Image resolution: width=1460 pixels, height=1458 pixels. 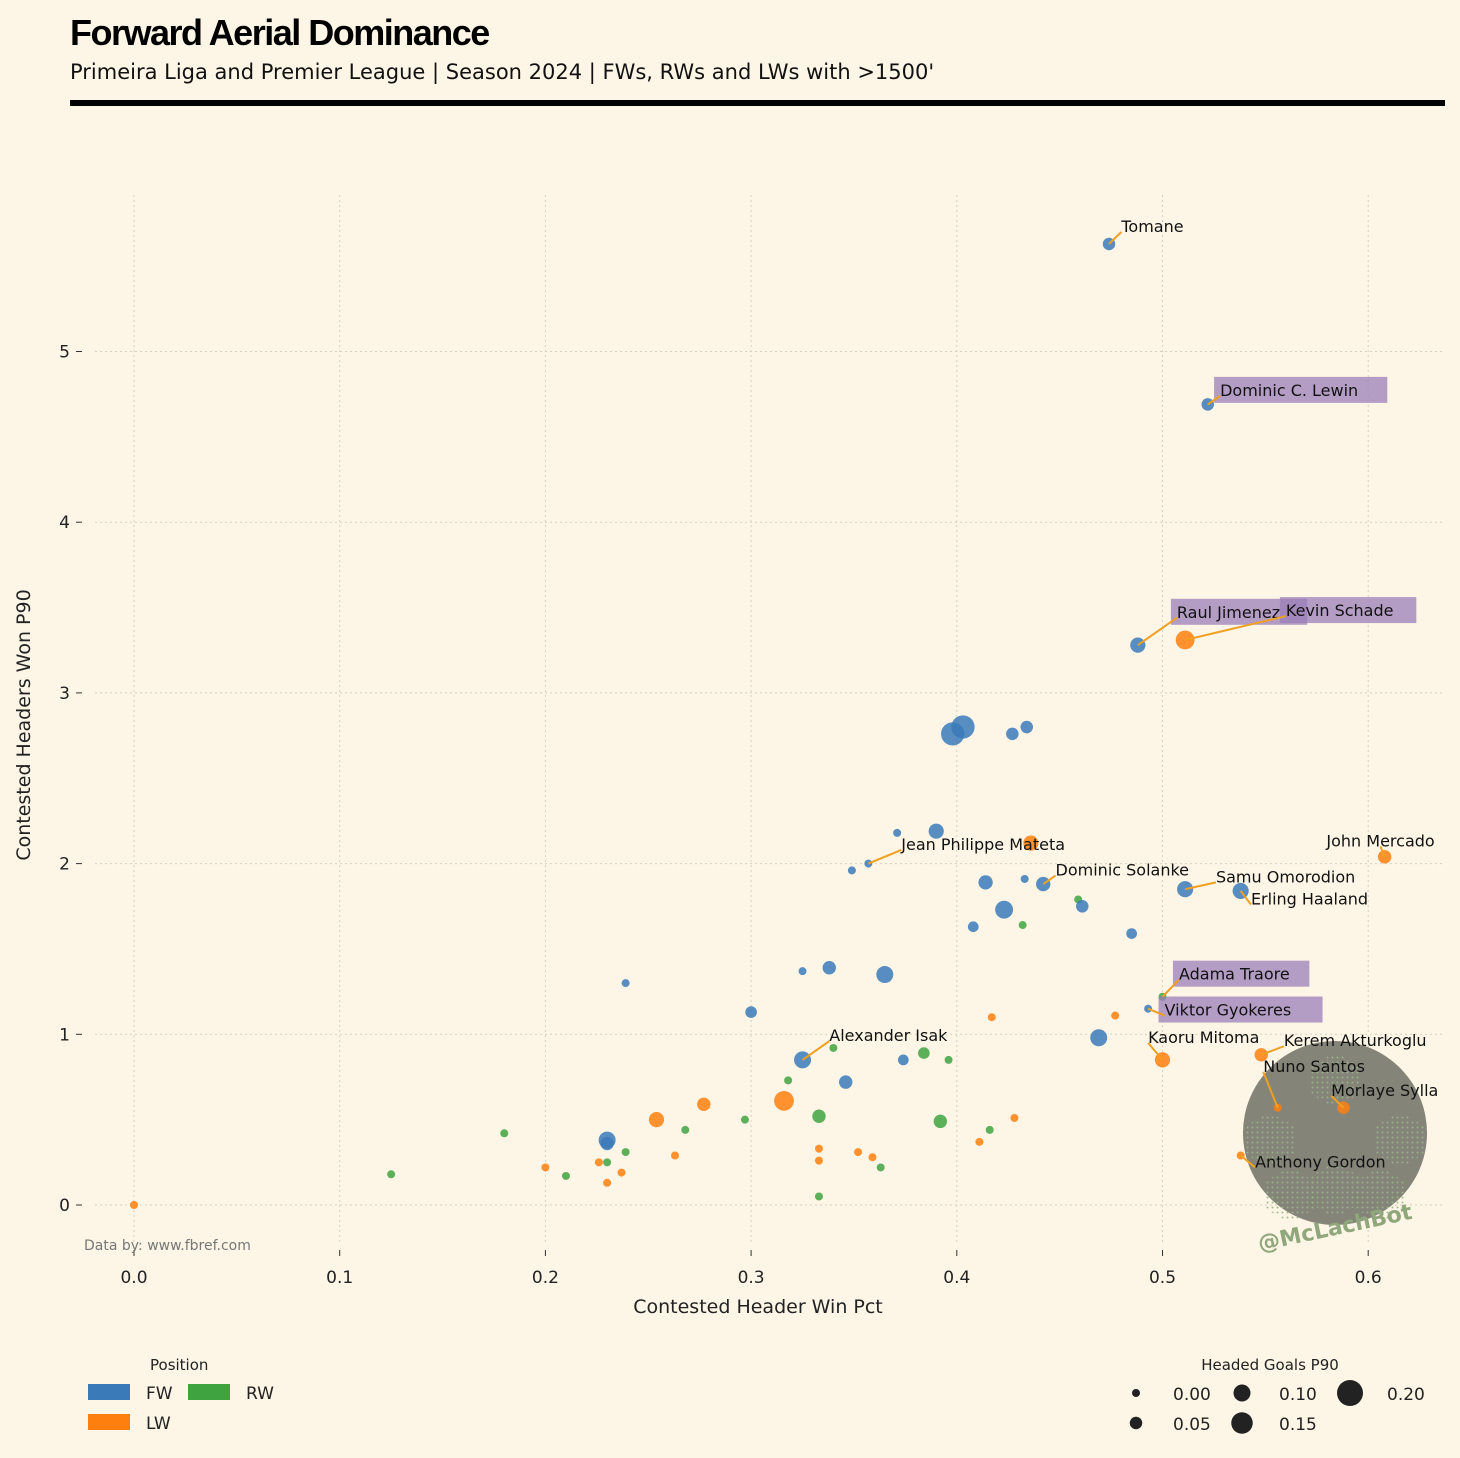 I want to click on annotation-label: Viktor Gyokeres, so click(x=1228, y=1010).